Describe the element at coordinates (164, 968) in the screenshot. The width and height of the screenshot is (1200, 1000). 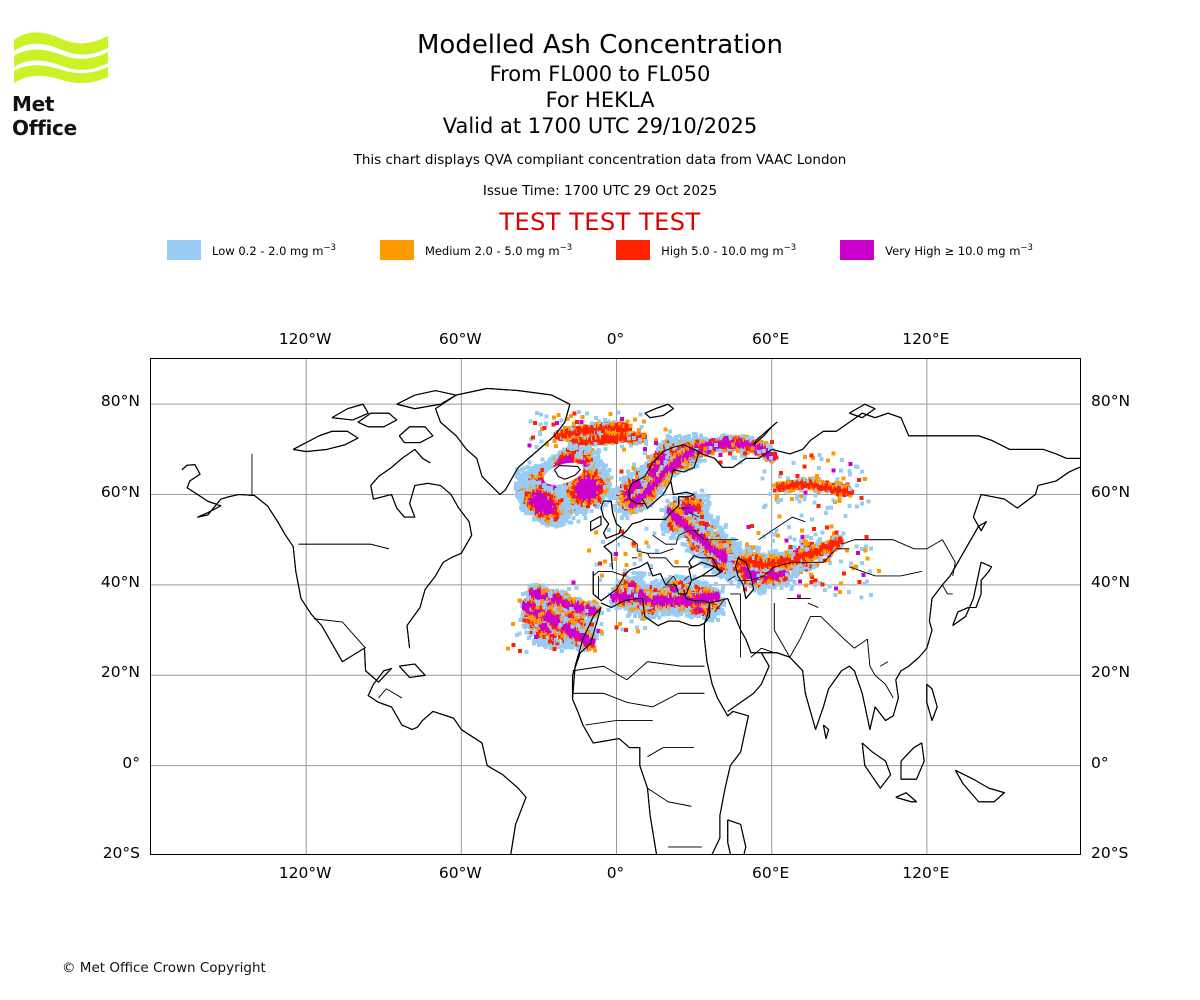
I see `copyright-notice: © Met Office Crown Copyright` at that location.